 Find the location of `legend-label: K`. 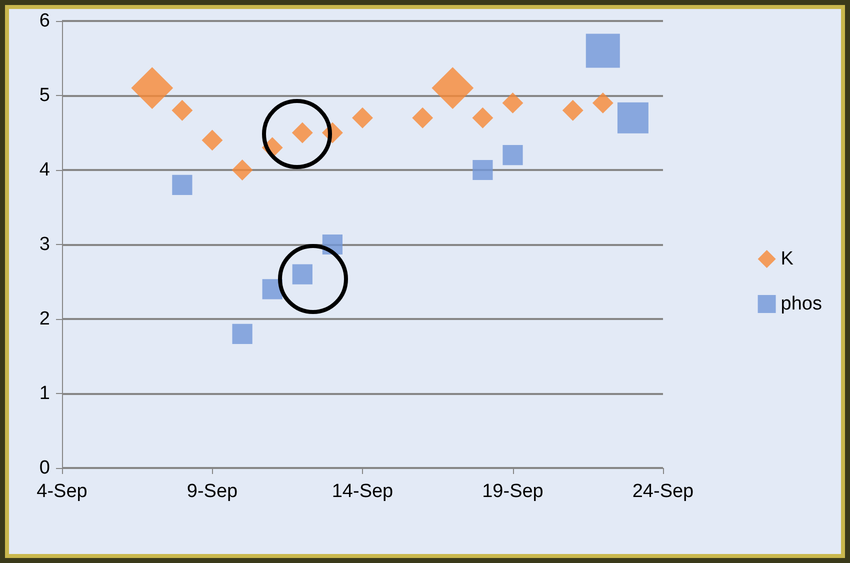

legend-label: K is located at coordinates (787, 259).